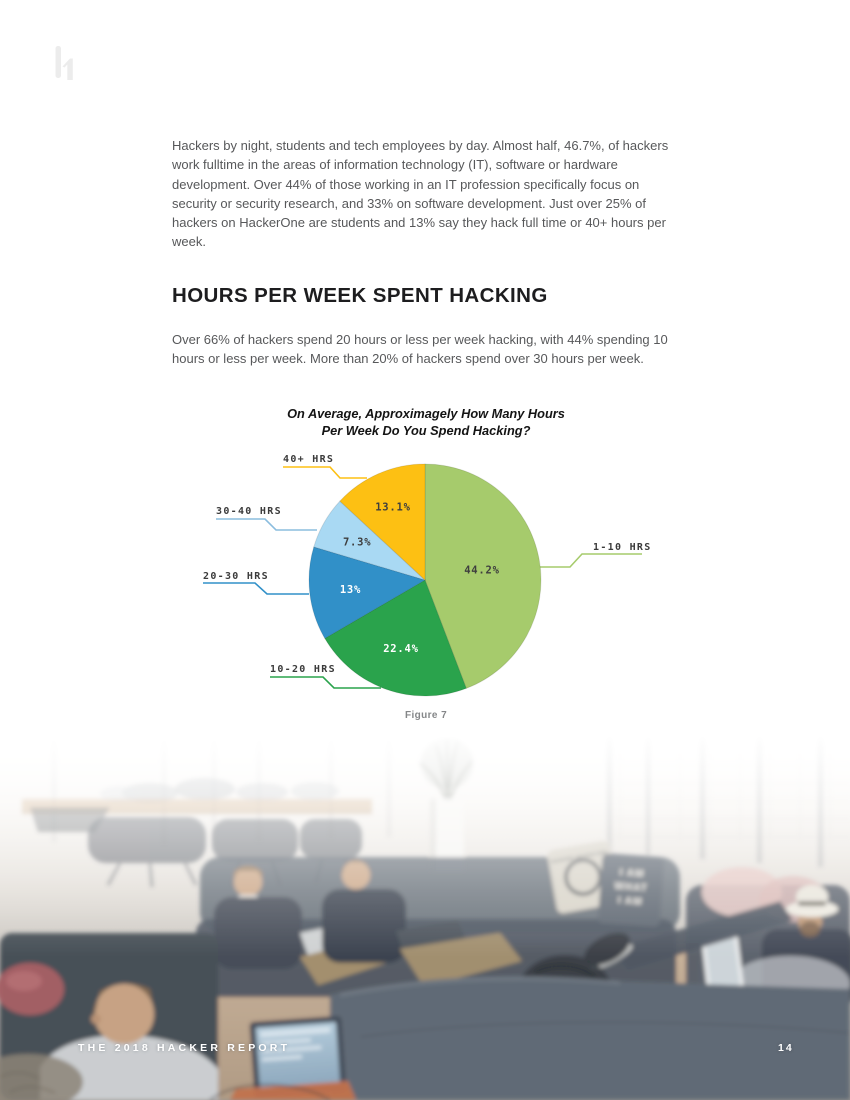  I want to click on hackerone-logo, so click(64, 63).